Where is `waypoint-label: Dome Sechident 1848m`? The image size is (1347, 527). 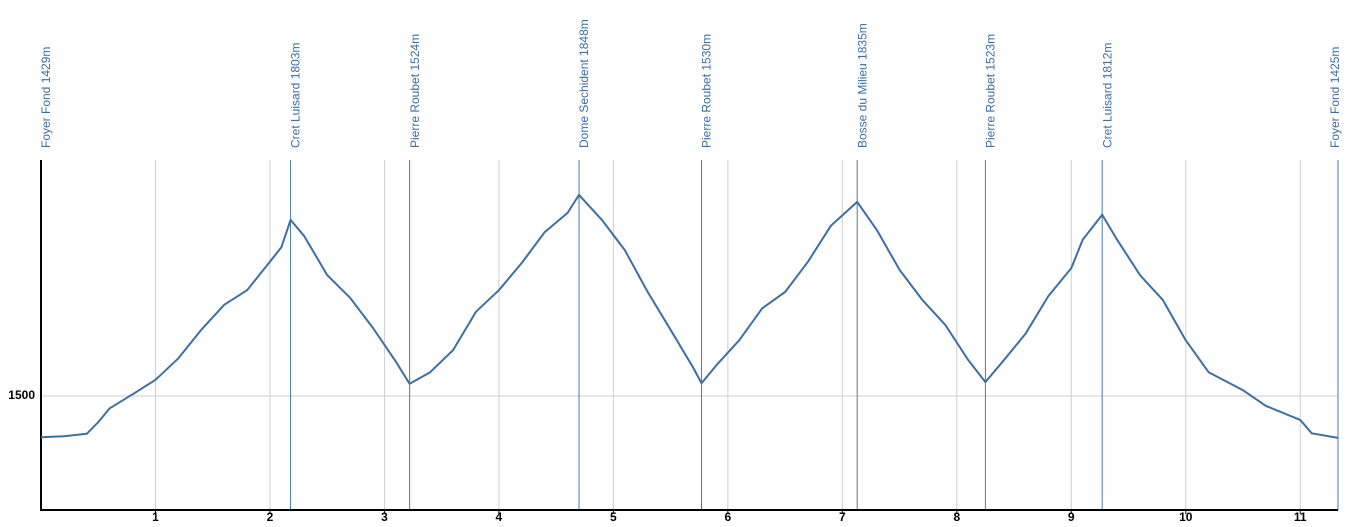
waypoint-label: Dome Sechident 1848m is located at coordinates (584, 83).